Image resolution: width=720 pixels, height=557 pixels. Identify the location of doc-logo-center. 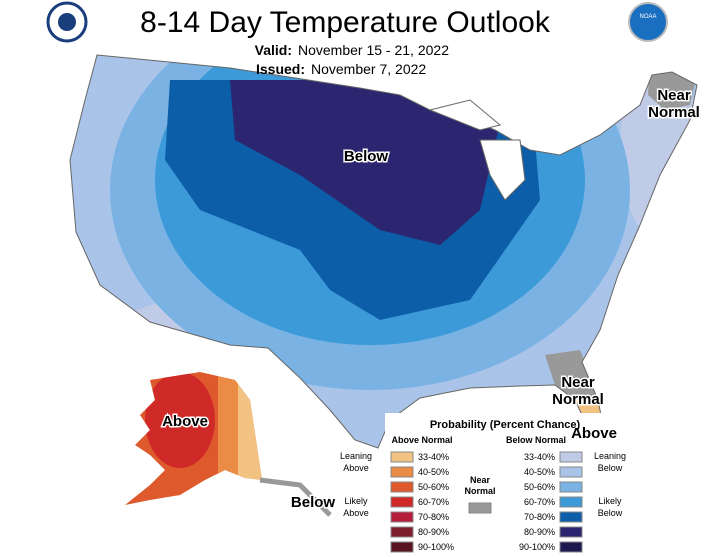
(67, 22).